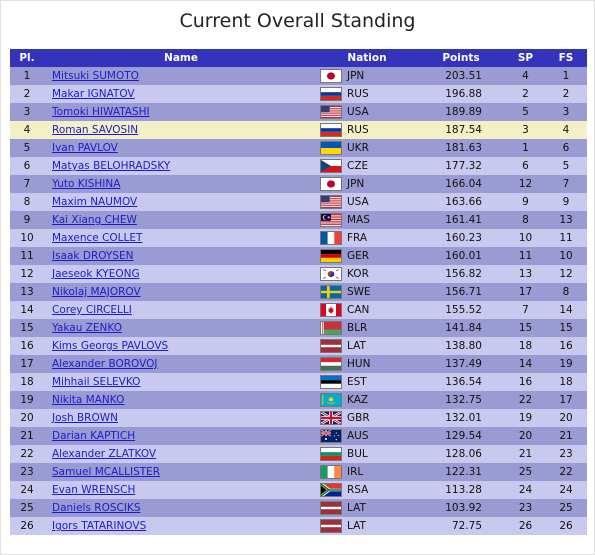  I want to click on skater-link: Daniels ROSCIKS, so click(96, 508).